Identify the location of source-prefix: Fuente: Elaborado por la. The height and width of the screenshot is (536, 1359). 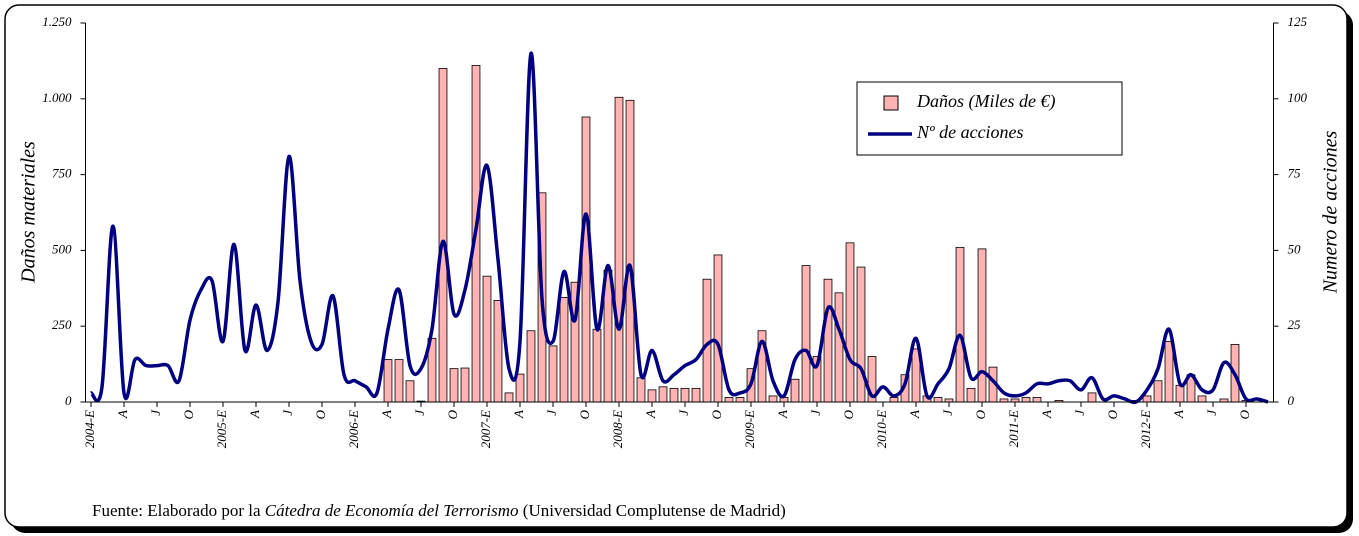
(178, 510).